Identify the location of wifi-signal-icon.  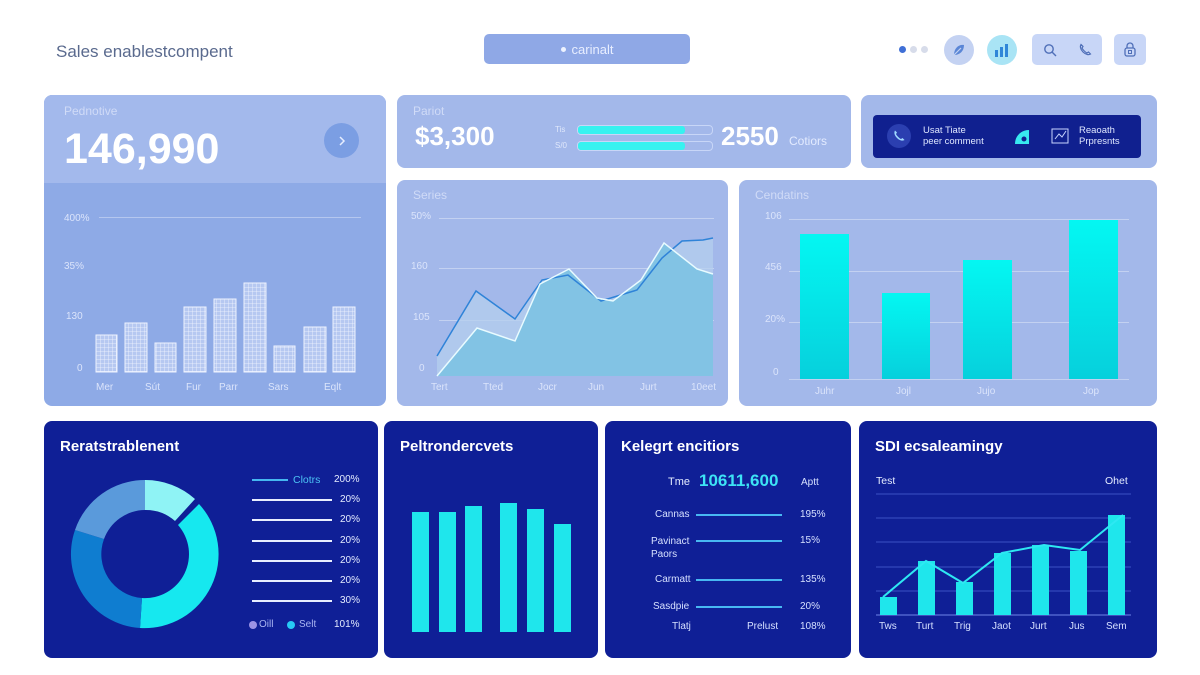
(1022, 136).